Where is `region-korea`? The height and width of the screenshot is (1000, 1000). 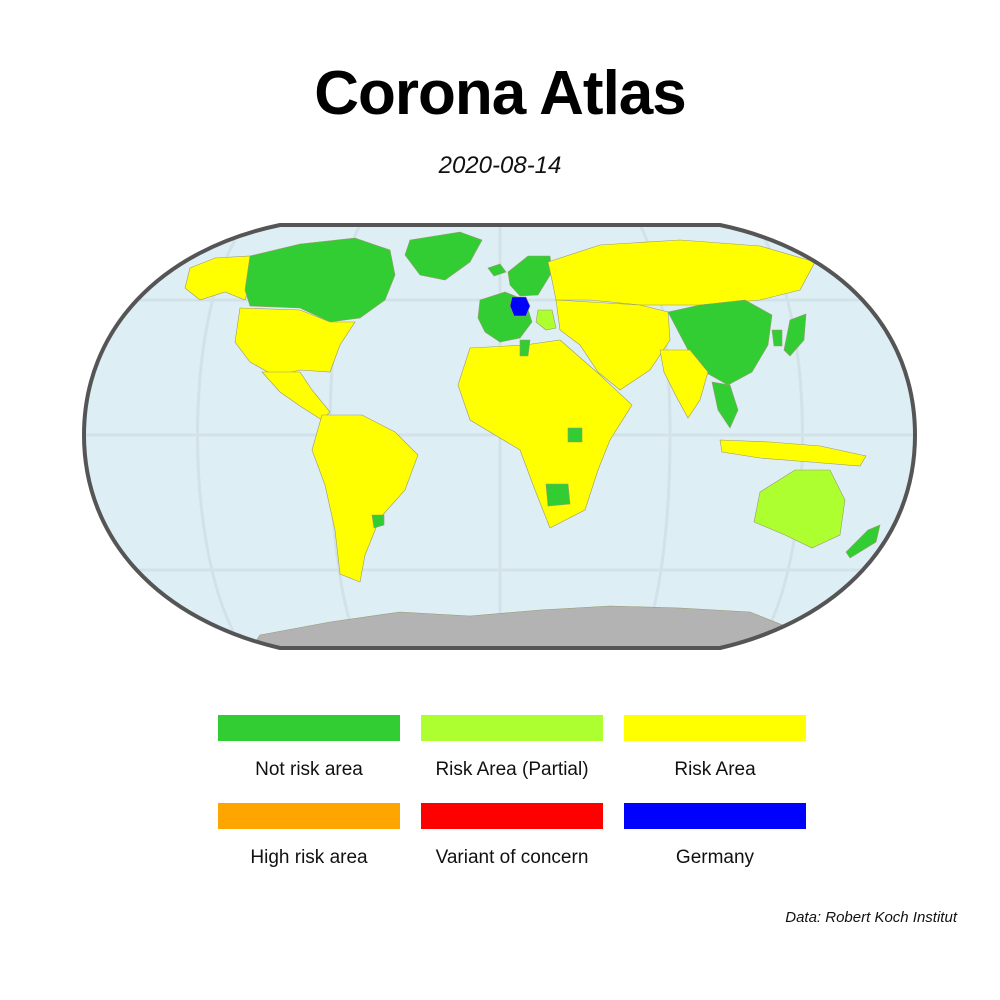 region-korea is located at coordinates (777, 338).